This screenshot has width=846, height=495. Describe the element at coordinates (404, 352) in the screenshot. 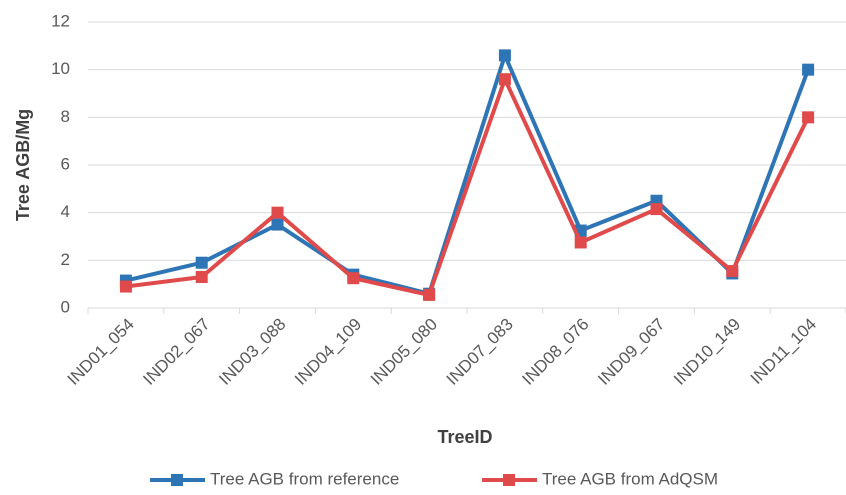

I see `x-tick-label: IND05_080` at that location.